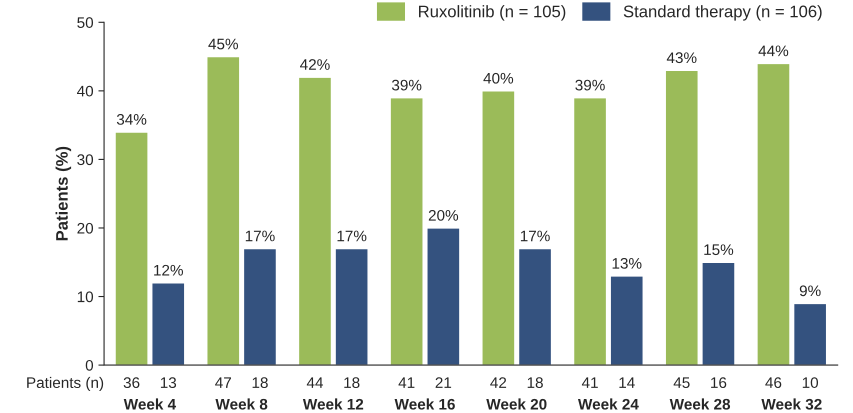 This screenshot has width=853, height=413. I want to click on x-tick-label: Week 24, so click(608, 404).